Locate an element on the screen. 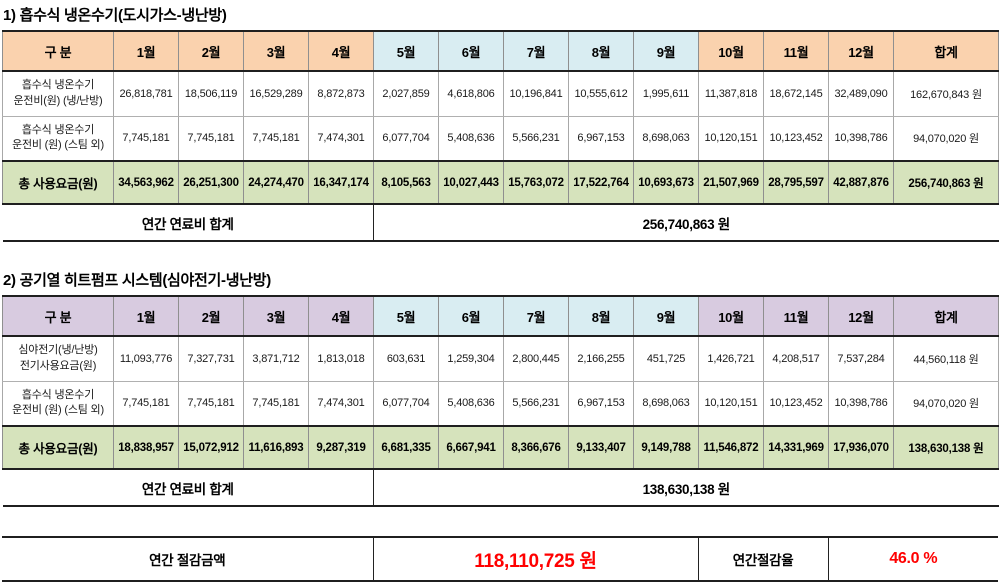 This screenshot has height=582, width=1000. total-month-cell: 24,274,470 is located at coordinates (276, 182).